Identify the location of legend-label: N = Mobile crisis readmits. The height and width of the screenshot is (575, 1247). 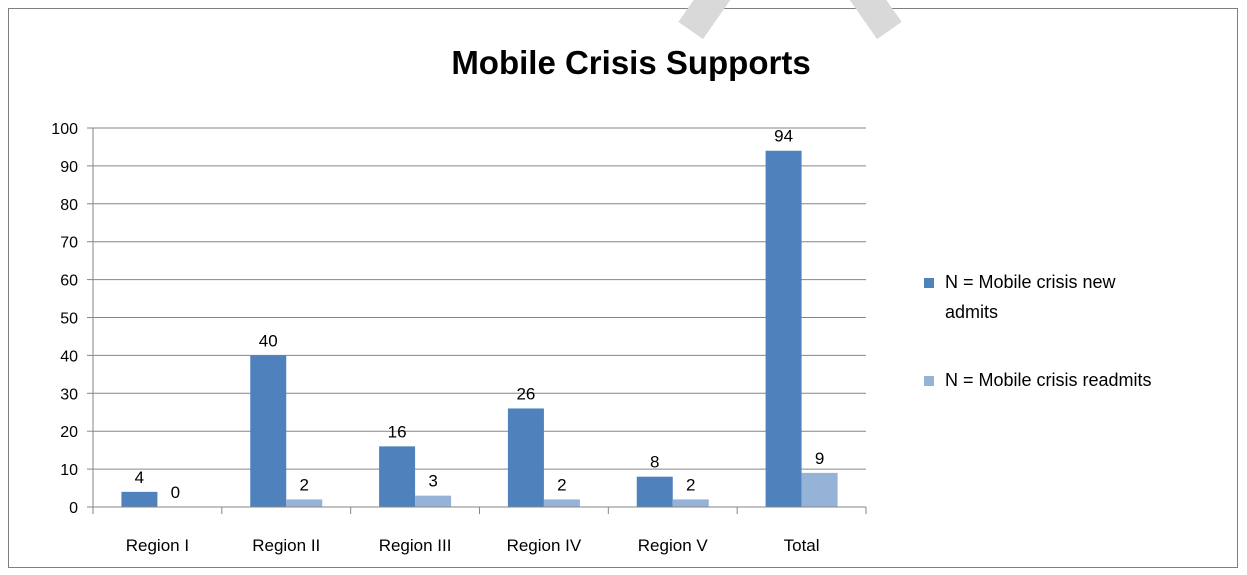
(1048, 380).